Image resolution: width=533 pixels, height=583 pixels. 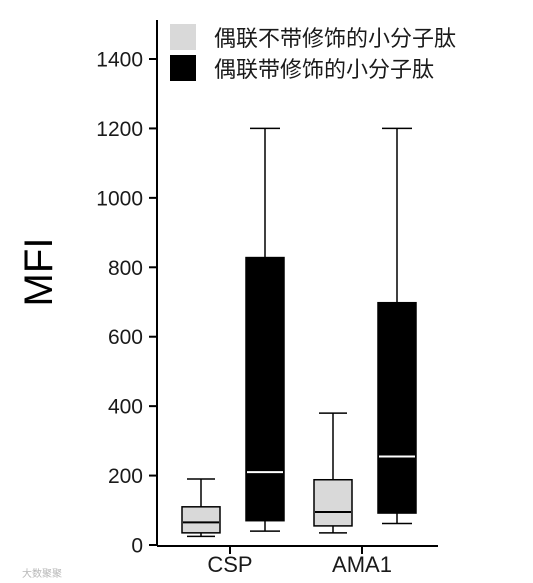 I want to click on y-tick-label: 600, so click(x=125, y=337).